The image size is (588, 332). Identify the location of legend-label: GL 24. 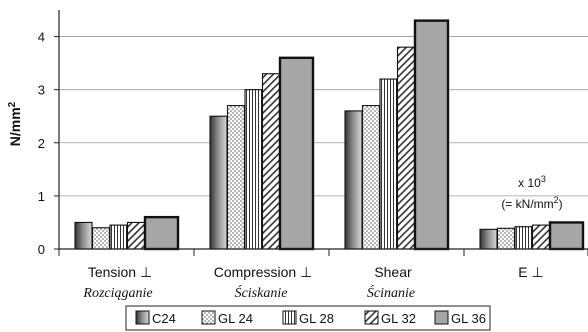
(235, 318).